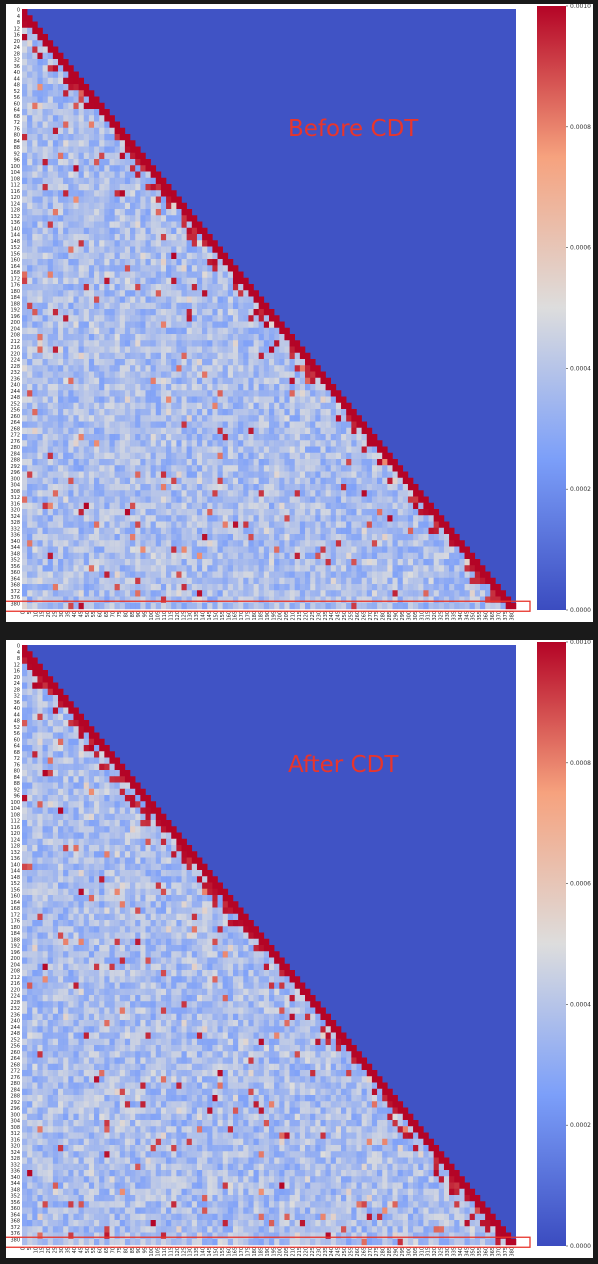 The height and width of the screenshot is (1264, 598). I want to click on y-tick-label: 136, so click(15, 223).